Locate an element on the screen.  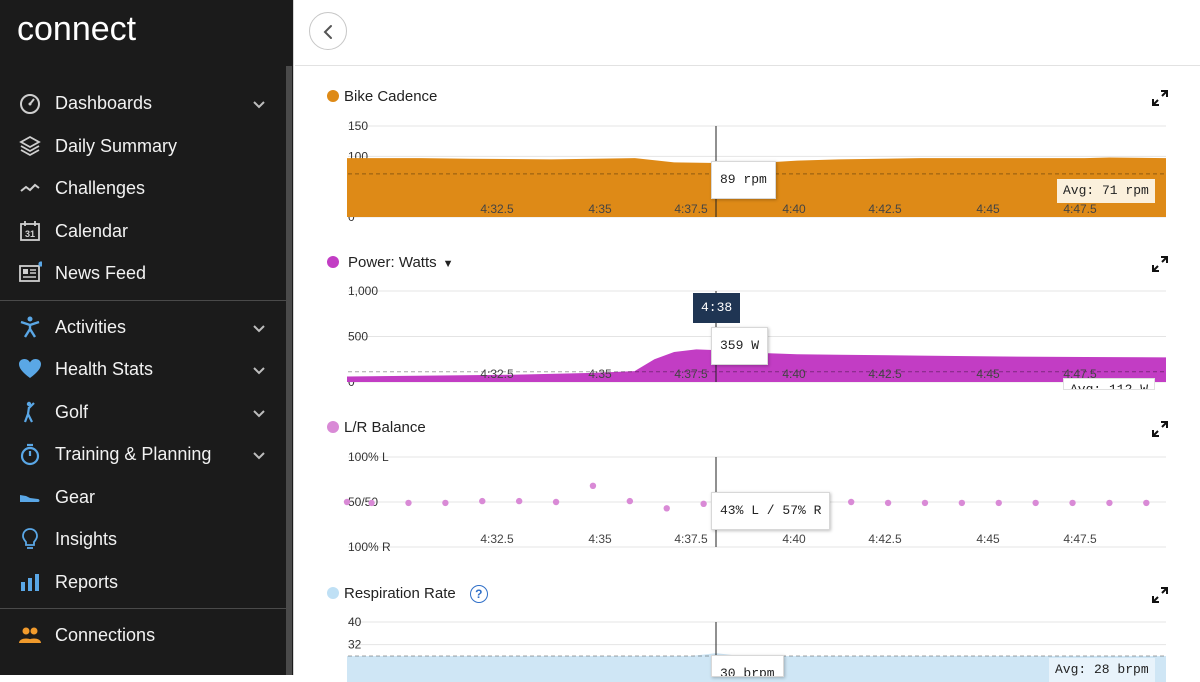
golfer-icon is located at coordinates (30, 412).